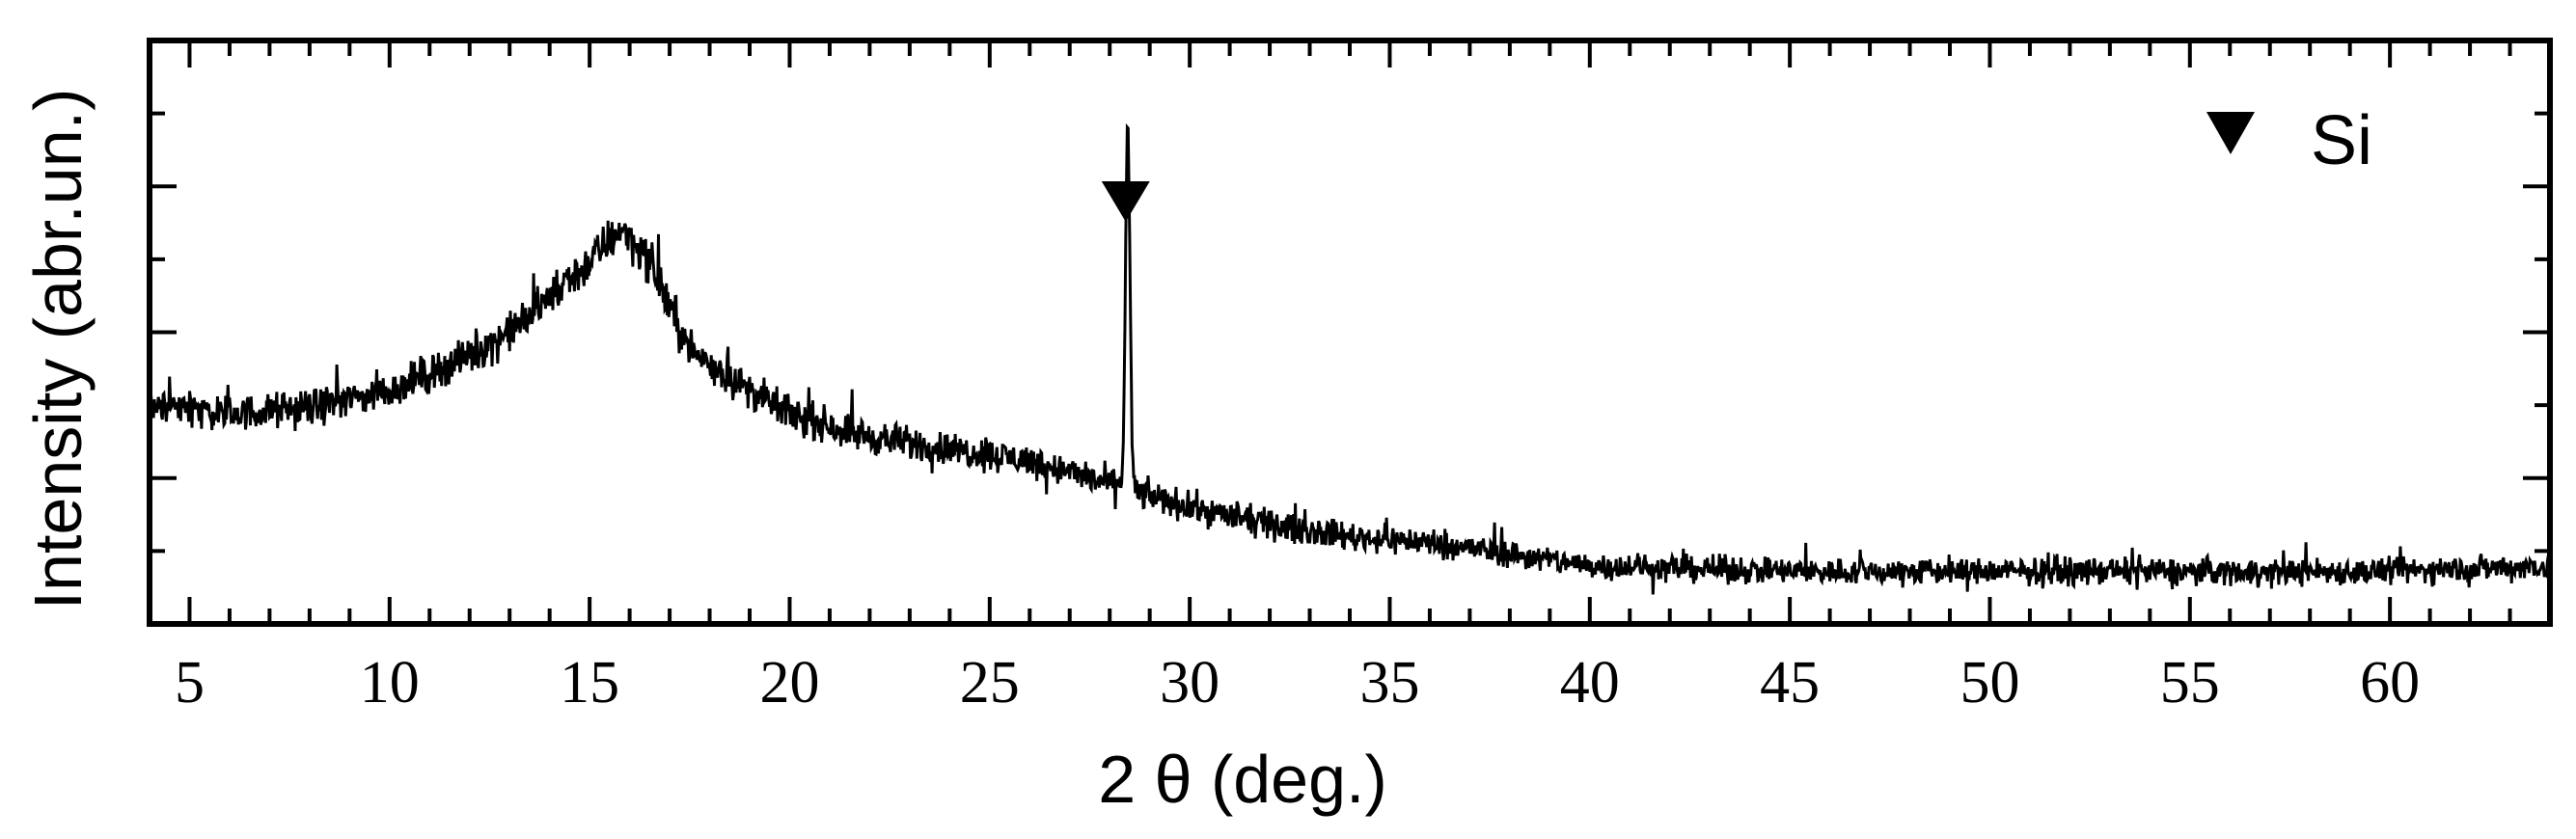 This screenshot has height=839, width=2576. What do you see at coordinates (1989, 683) in the screenshot?
I see `x-tick-label: 50` at bounding box center [1989, 683].